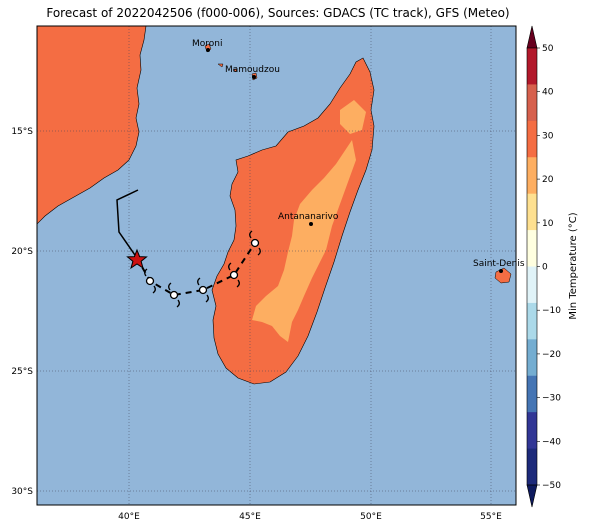  Describe the element at coordinates (573, 265) in the screenshot. I see `colorbar-label: Min Temperature (°C)` at that location.